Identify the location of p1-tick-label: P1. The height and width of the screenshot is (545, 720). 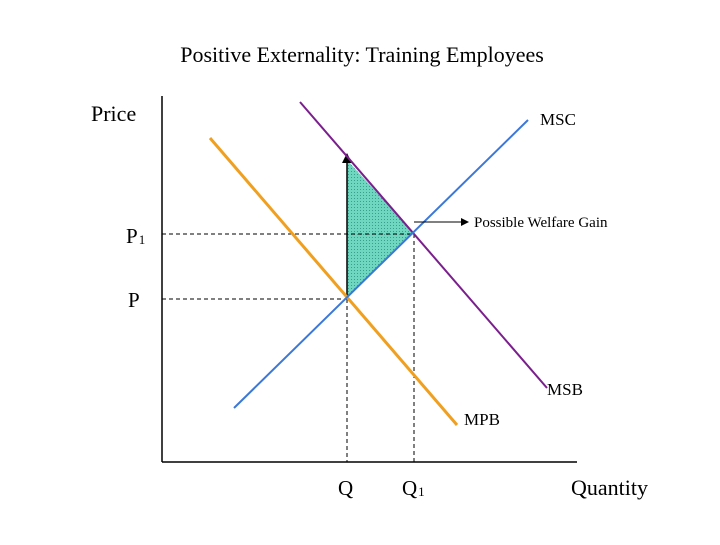
(135, 236).